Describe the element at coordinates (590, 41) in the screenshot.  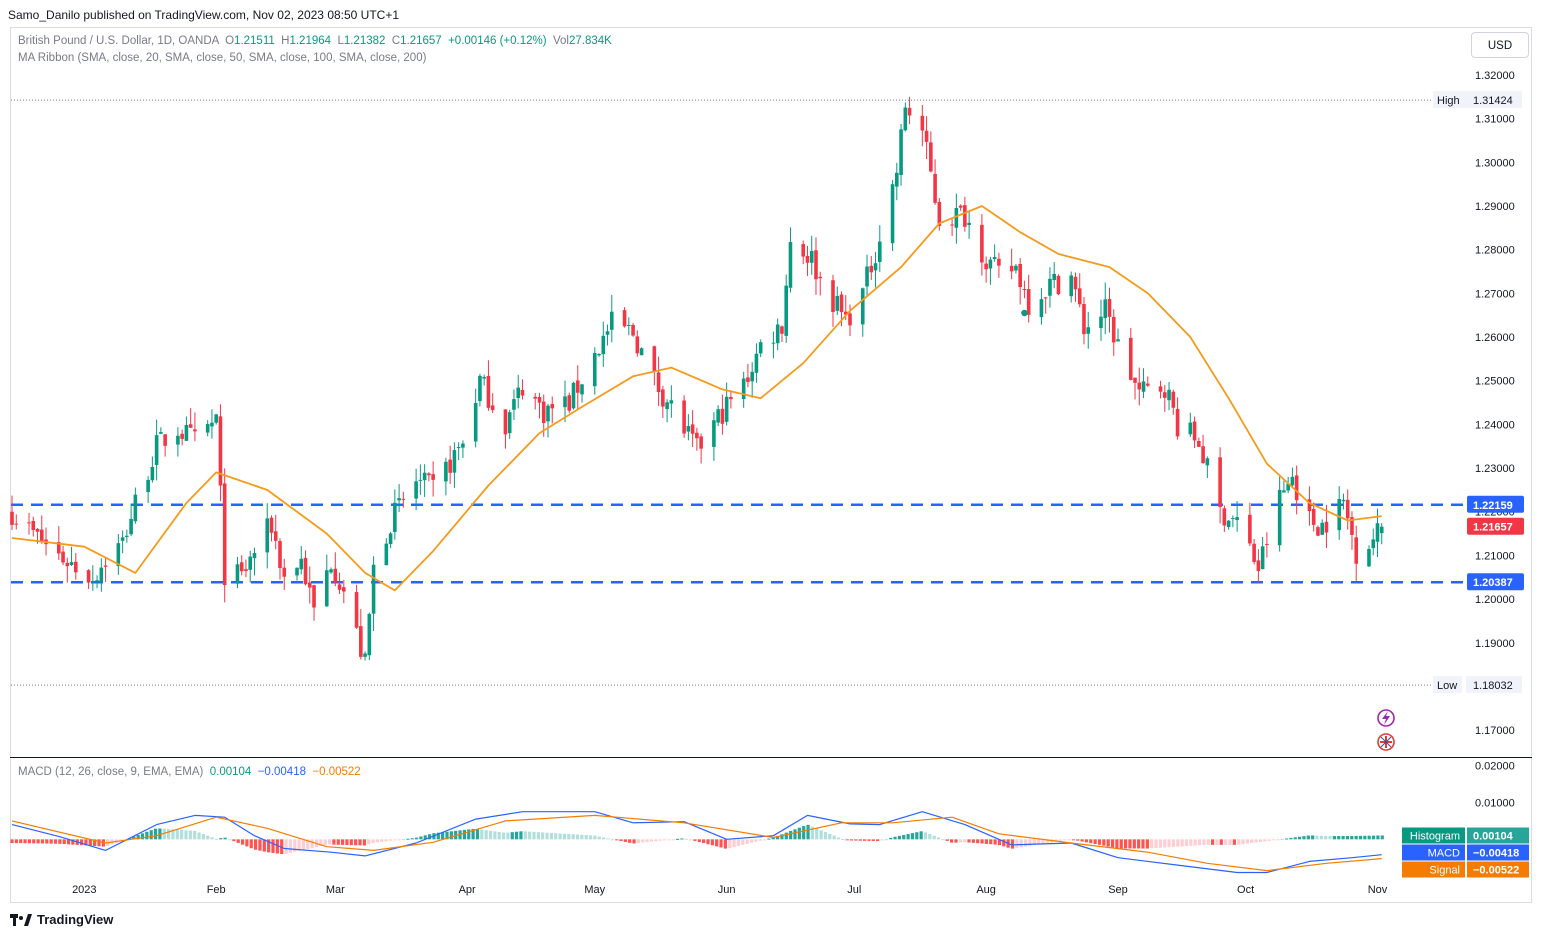
I see `volume-value: 27.834K` at that location.